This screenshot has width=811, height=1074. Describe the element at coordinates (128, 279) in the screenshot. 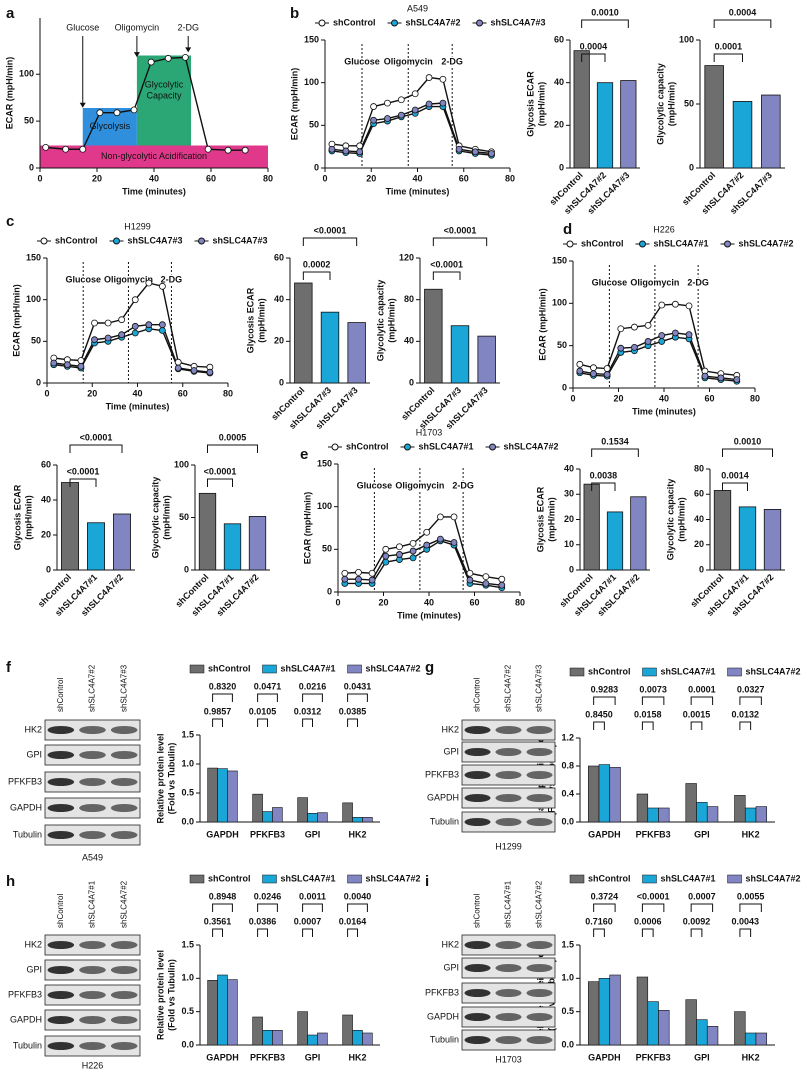

I see `injection-label: Oligomycin` at that location.